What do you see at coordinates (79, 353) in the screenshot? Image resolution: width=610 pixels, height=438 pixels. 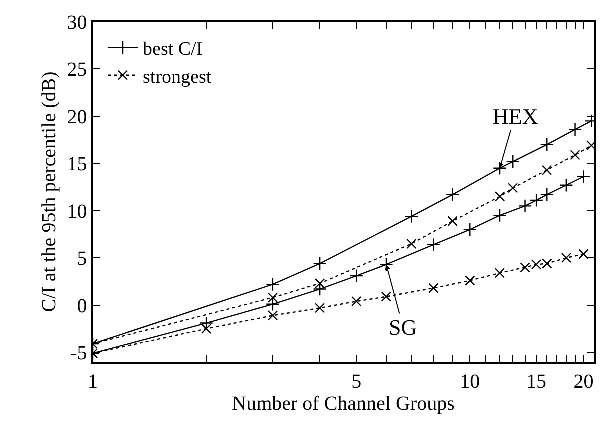 I see `y-tick-label: -5` at bounding box center [79, 353].